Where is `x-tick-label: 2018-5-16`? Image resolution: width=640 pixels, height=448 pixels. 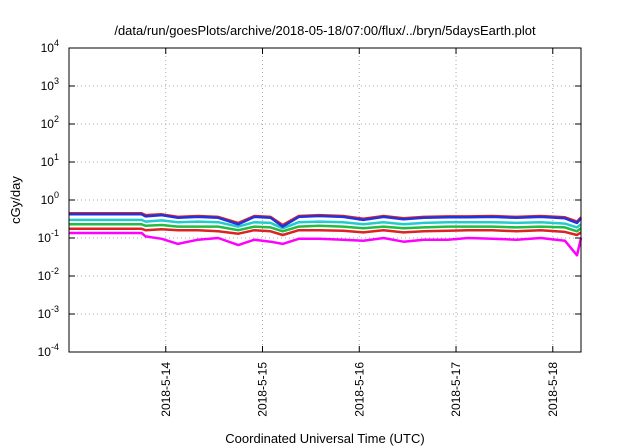 x-tick-label: 2018-5-16 is located at coordinates (359, 389).